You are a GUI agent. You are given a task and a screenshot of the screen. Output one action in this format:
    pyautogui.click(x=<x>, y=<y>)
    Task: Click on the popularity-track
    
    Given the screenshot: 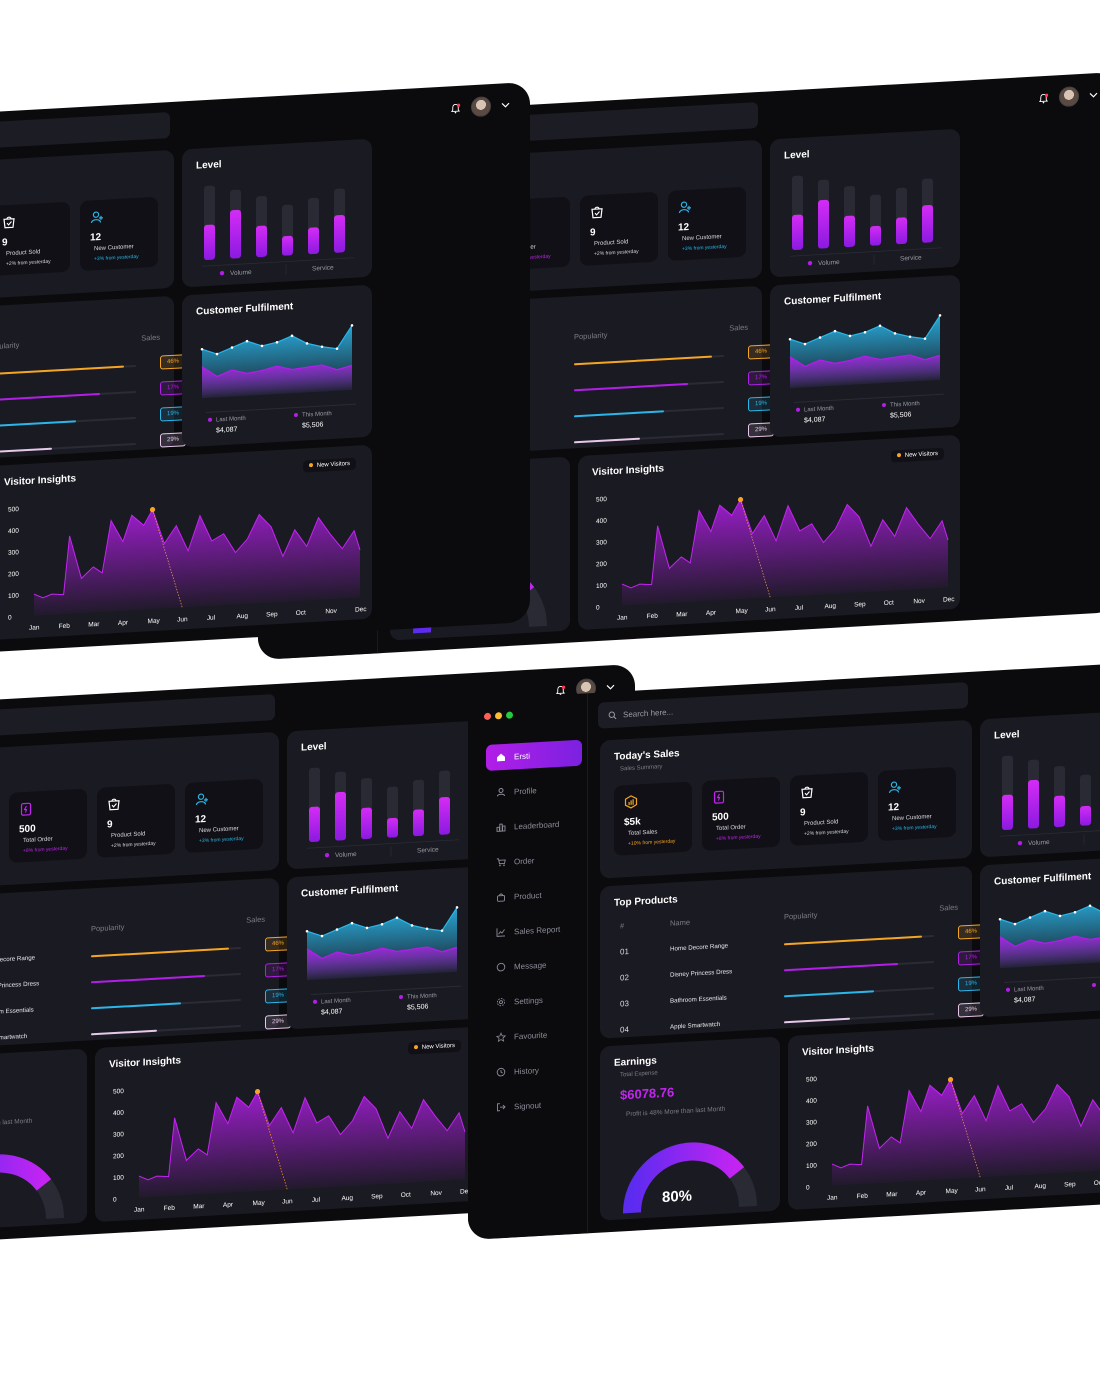 What is the action you would take?
    pyautogui.click(x=649, y=386)
    